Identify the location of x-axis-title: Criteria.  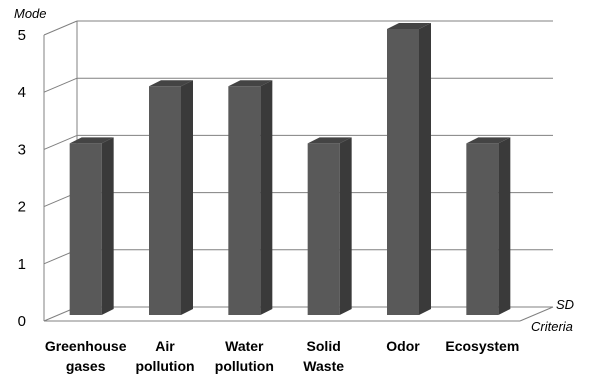
(552, 326).